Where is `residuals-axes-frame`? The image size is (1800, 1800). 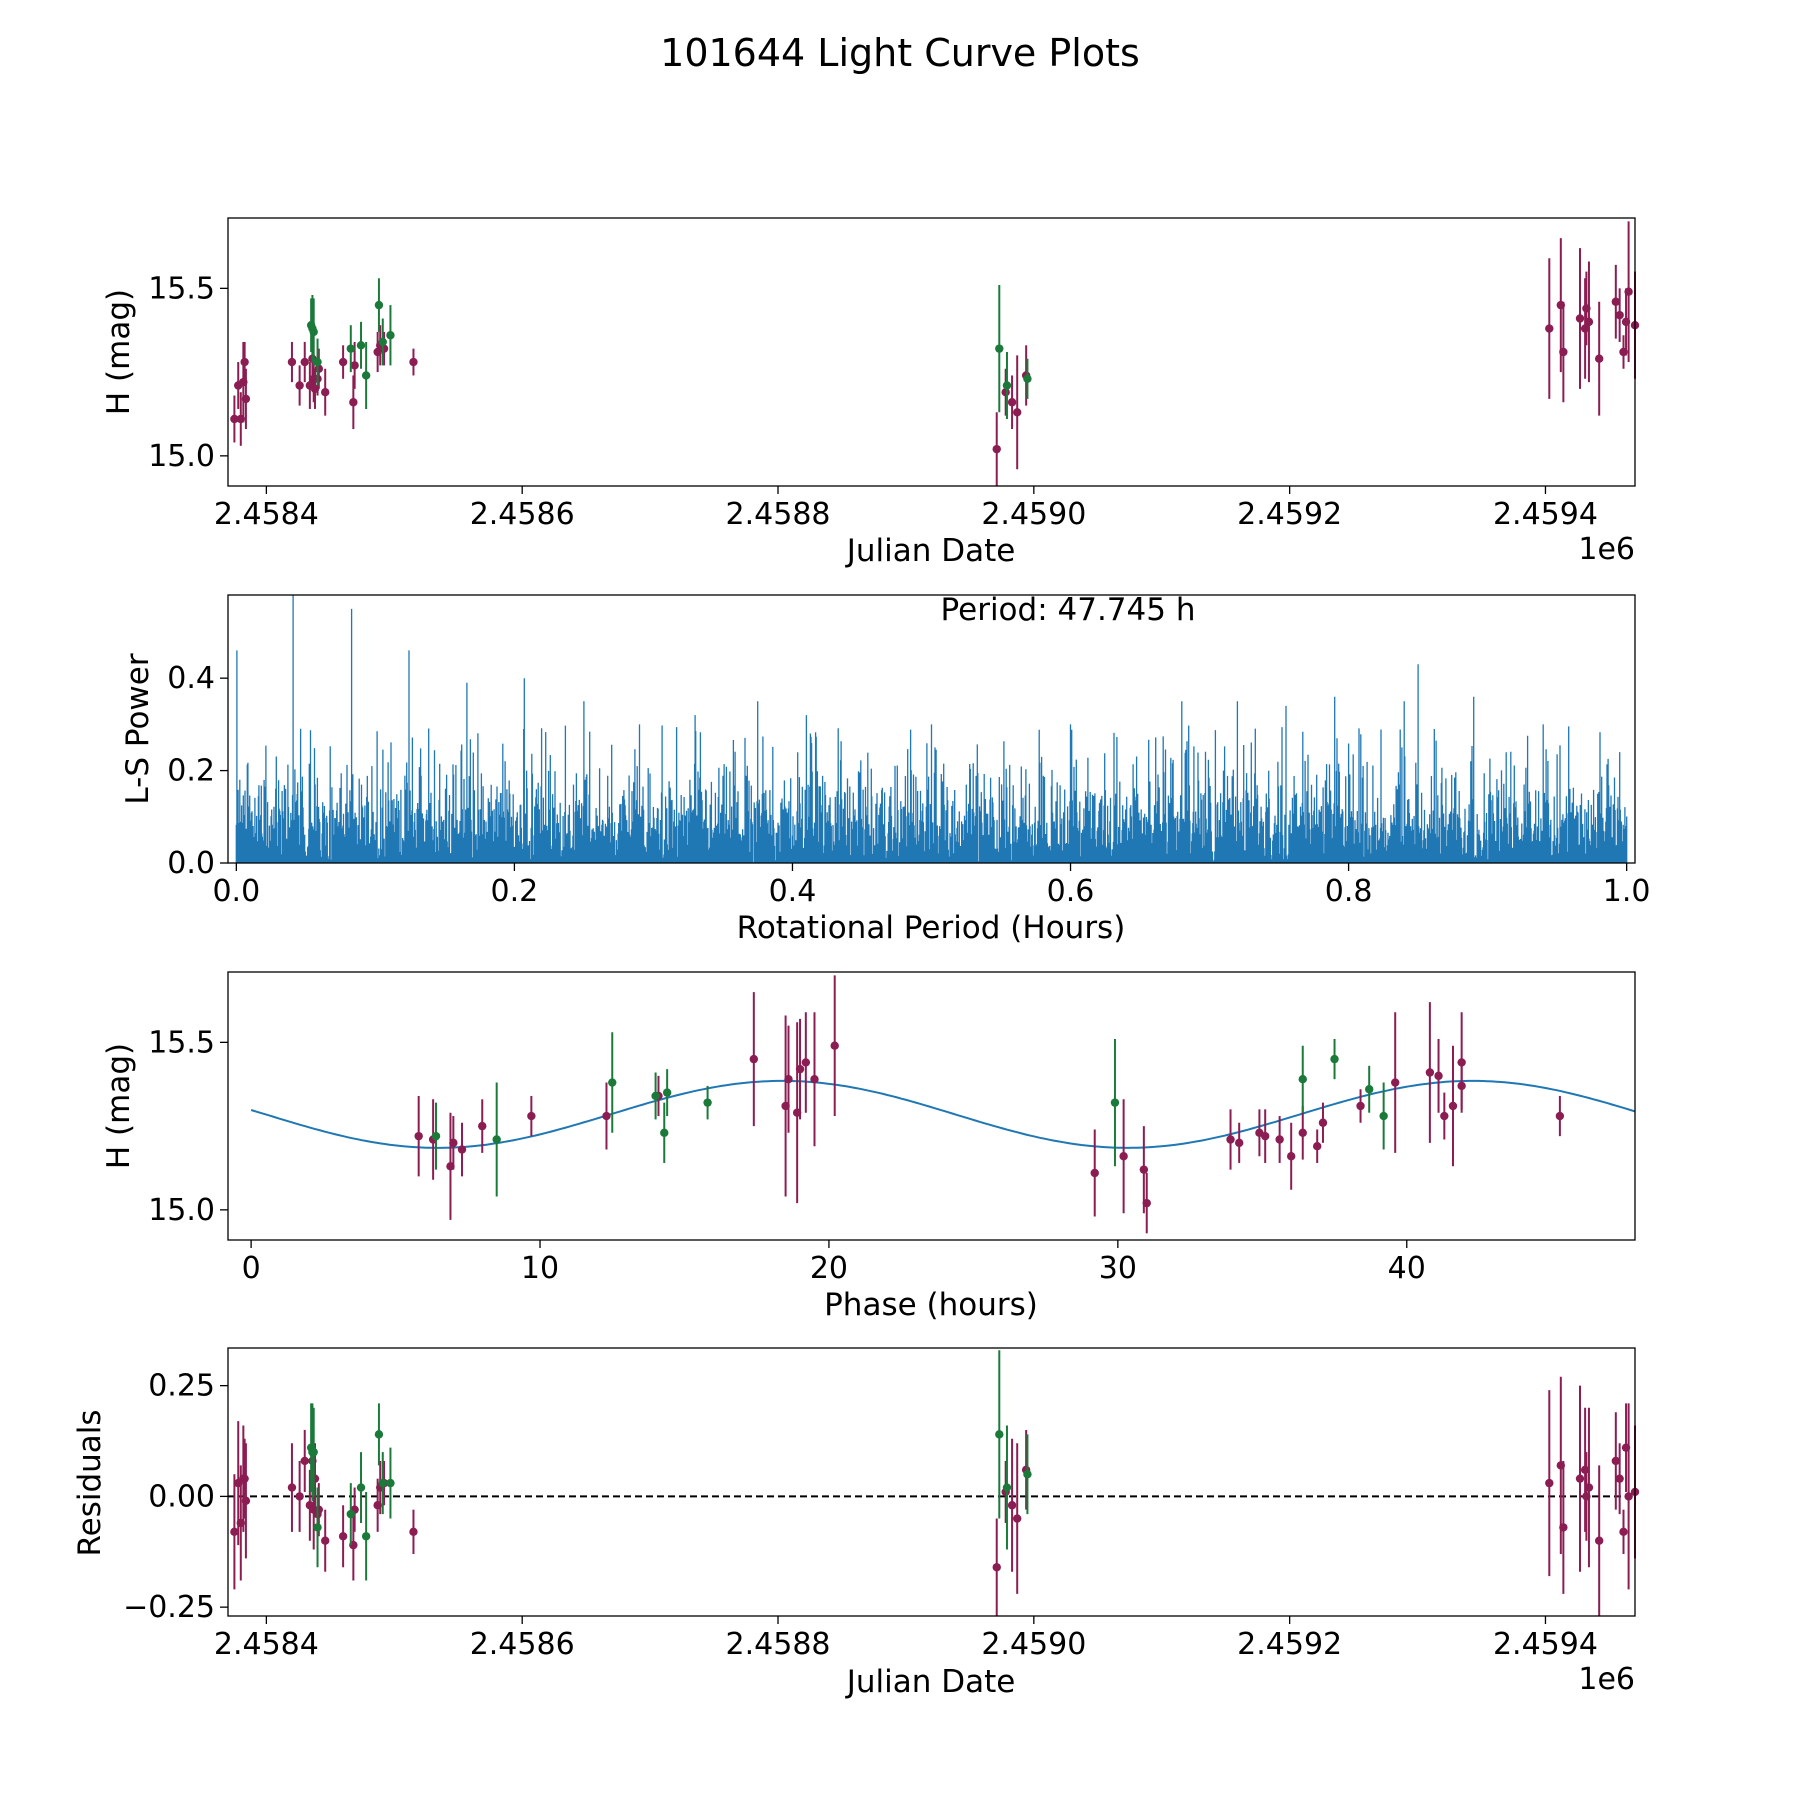 residuals-axes-frame is located at coordinates (931, 1482).